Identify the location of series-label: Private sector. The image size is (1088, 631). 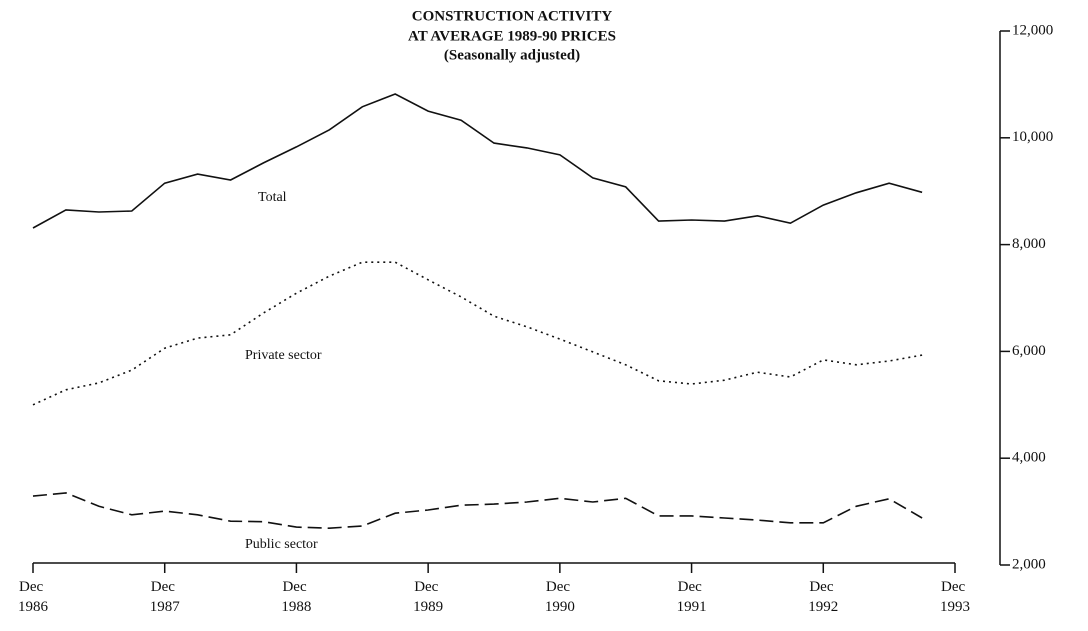
(283, 355).